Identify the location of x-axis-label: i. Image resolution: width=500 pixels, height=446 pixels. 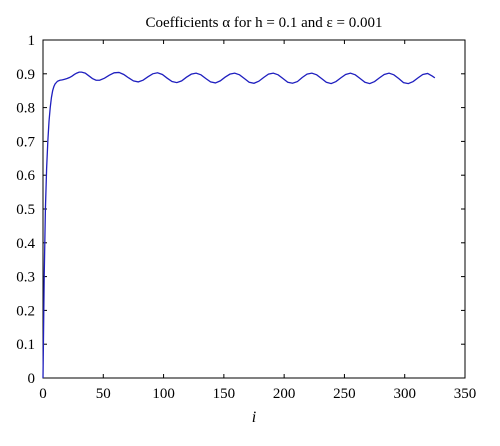
(254, 417).